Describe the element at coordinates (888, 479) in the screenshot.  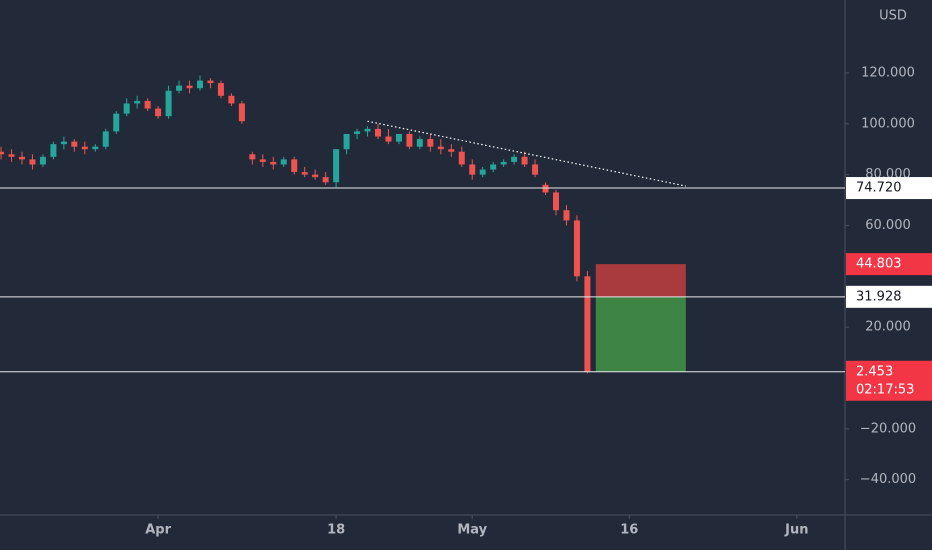
I see `y-tick-label: −40.000` at that location.